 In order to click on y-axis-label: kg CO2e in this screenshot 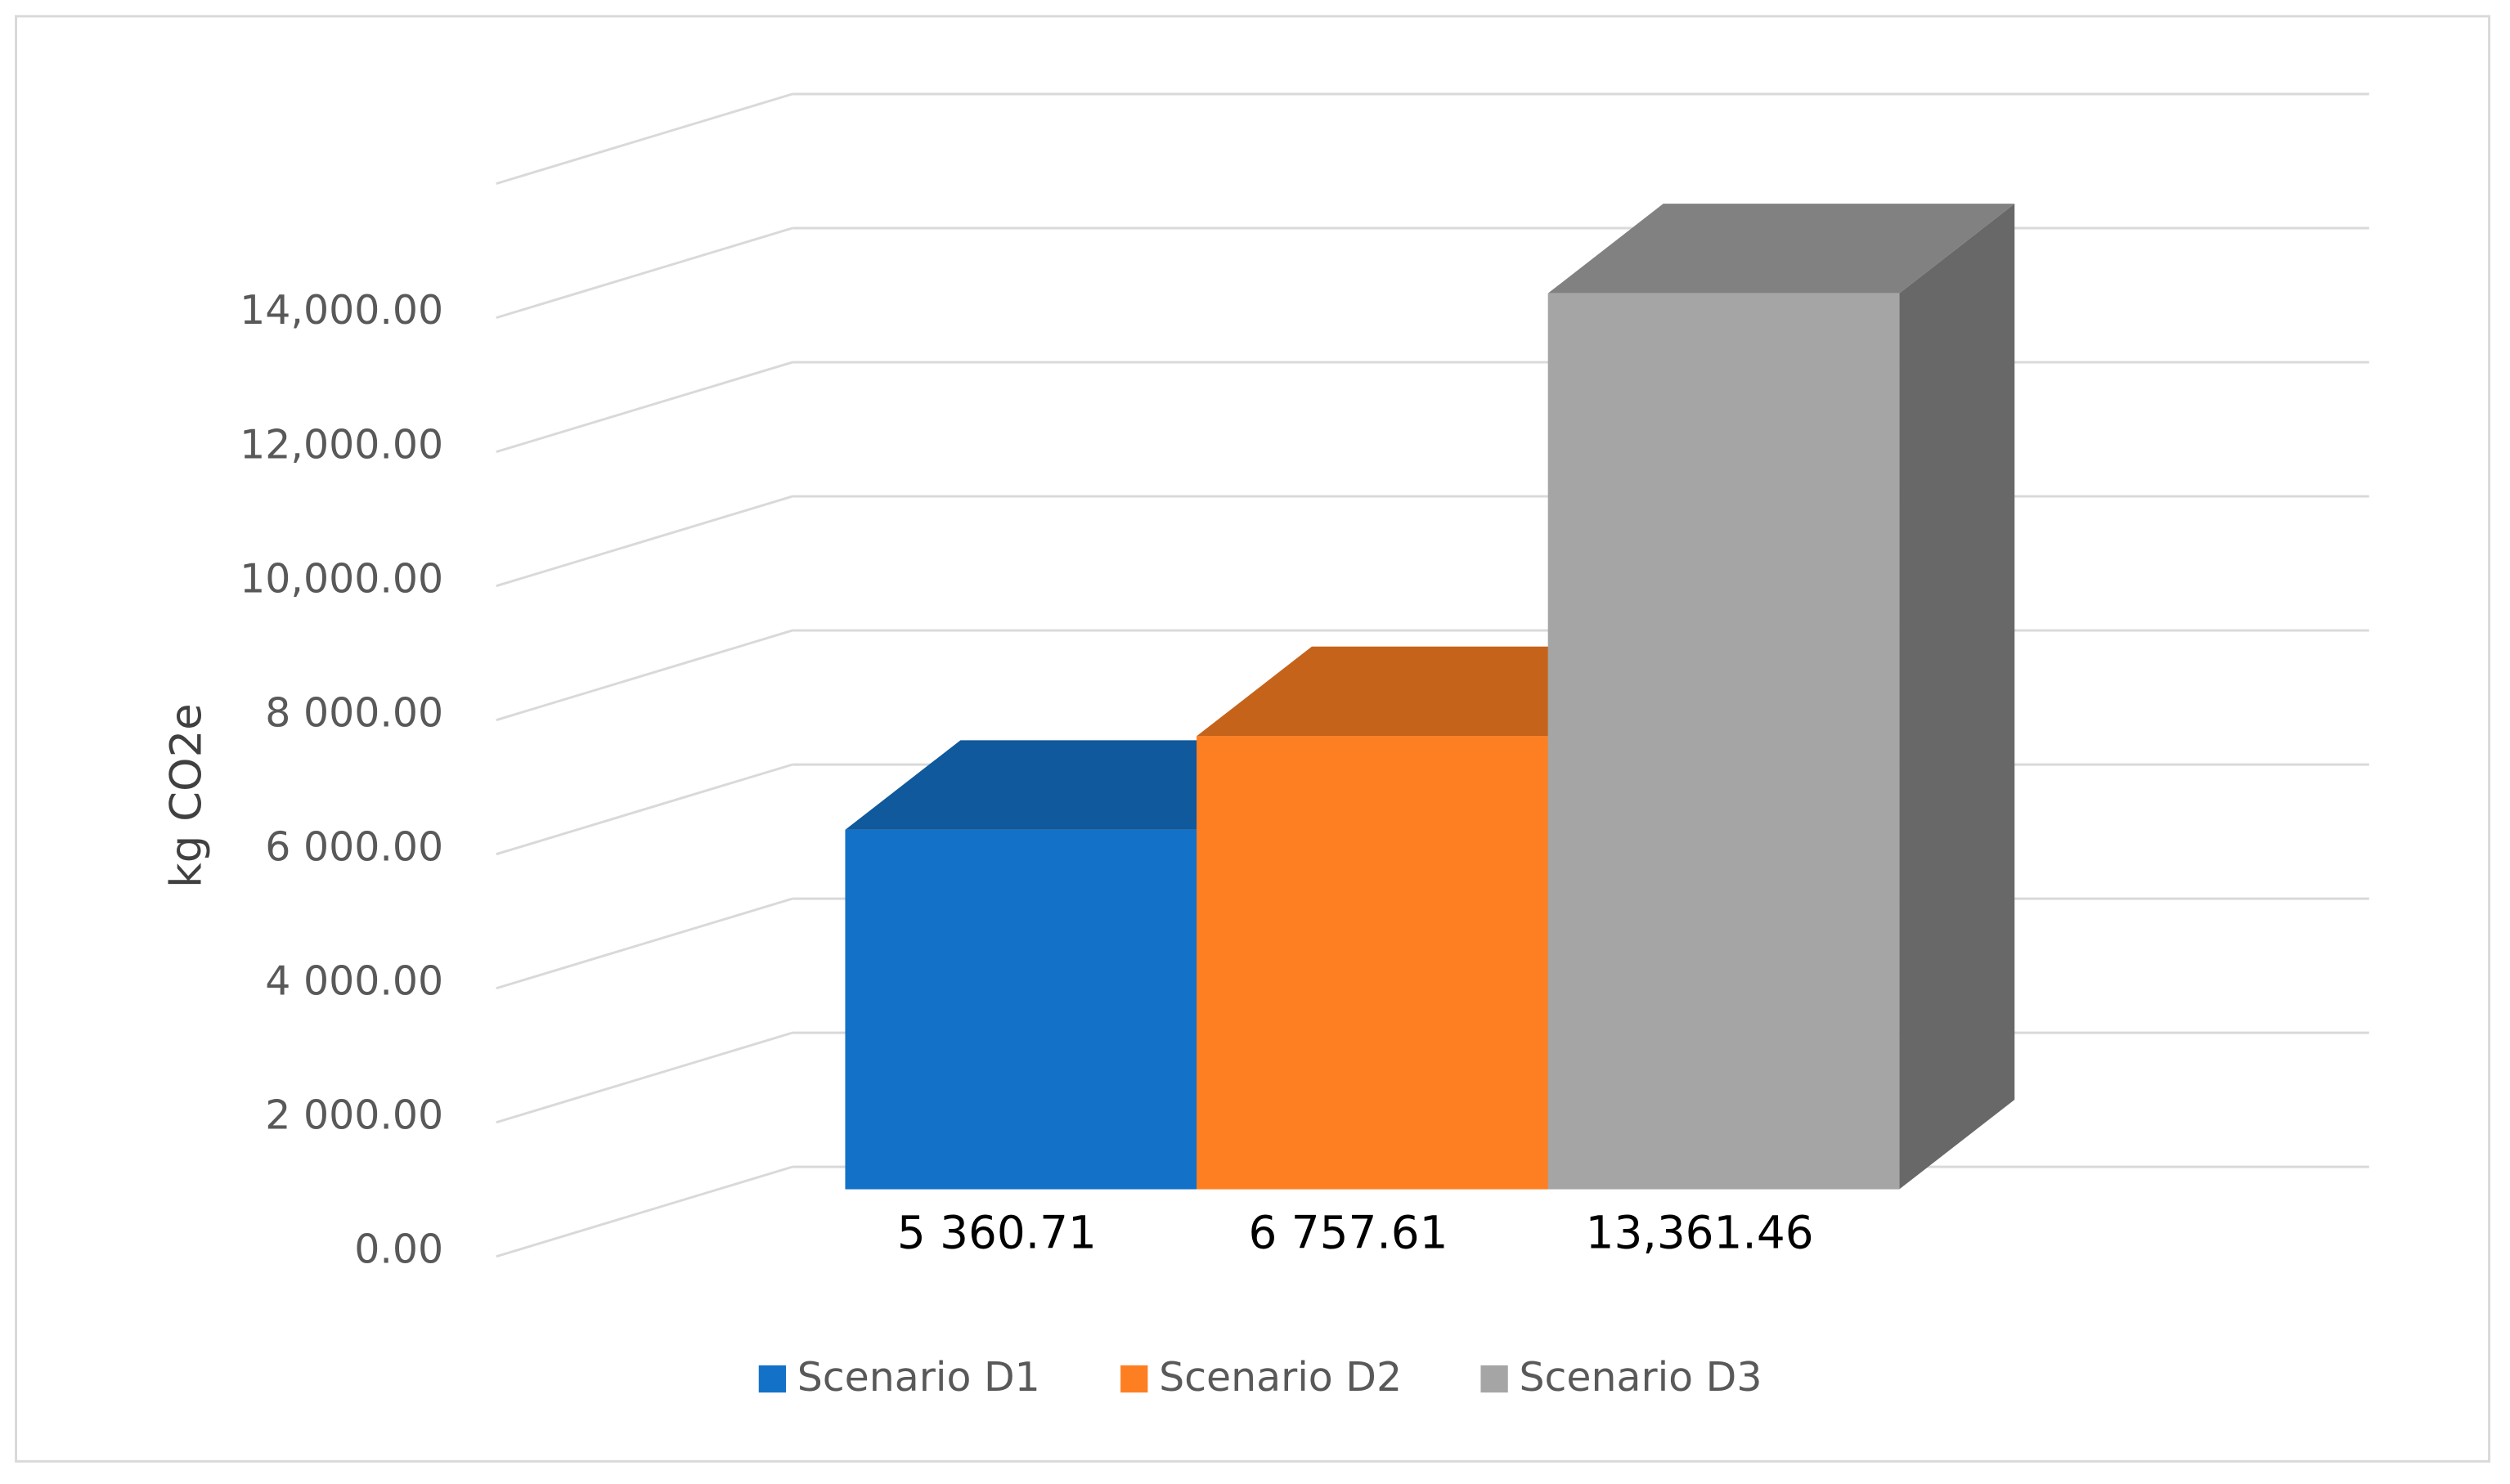, I will do `click(187, 795)`.